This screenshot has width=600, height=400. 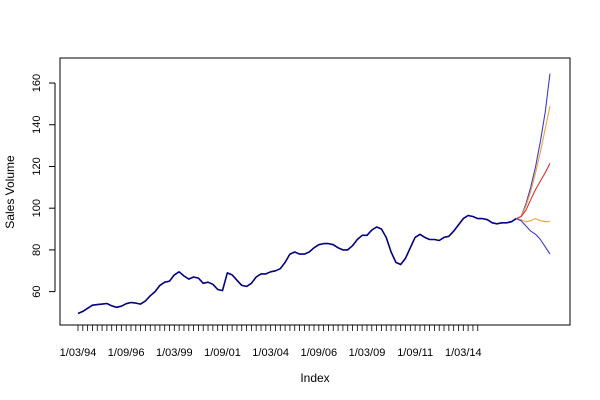 I want to click on x-tick-label: 1/09/06, so click(x=318, y=353).